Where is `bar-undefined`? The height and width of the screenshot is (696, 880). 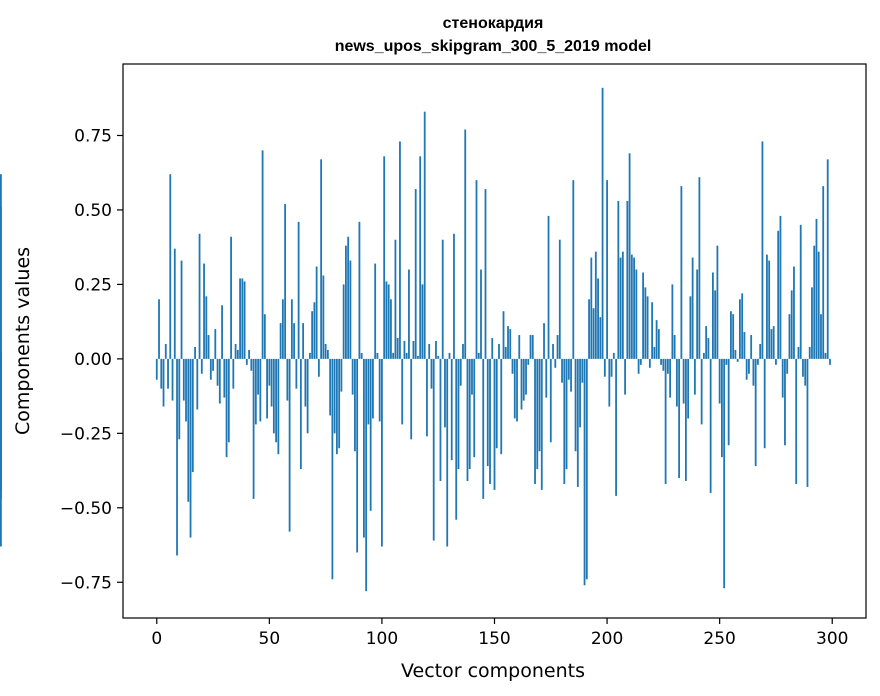 bar-undefined is located at coordinates (1, 282).